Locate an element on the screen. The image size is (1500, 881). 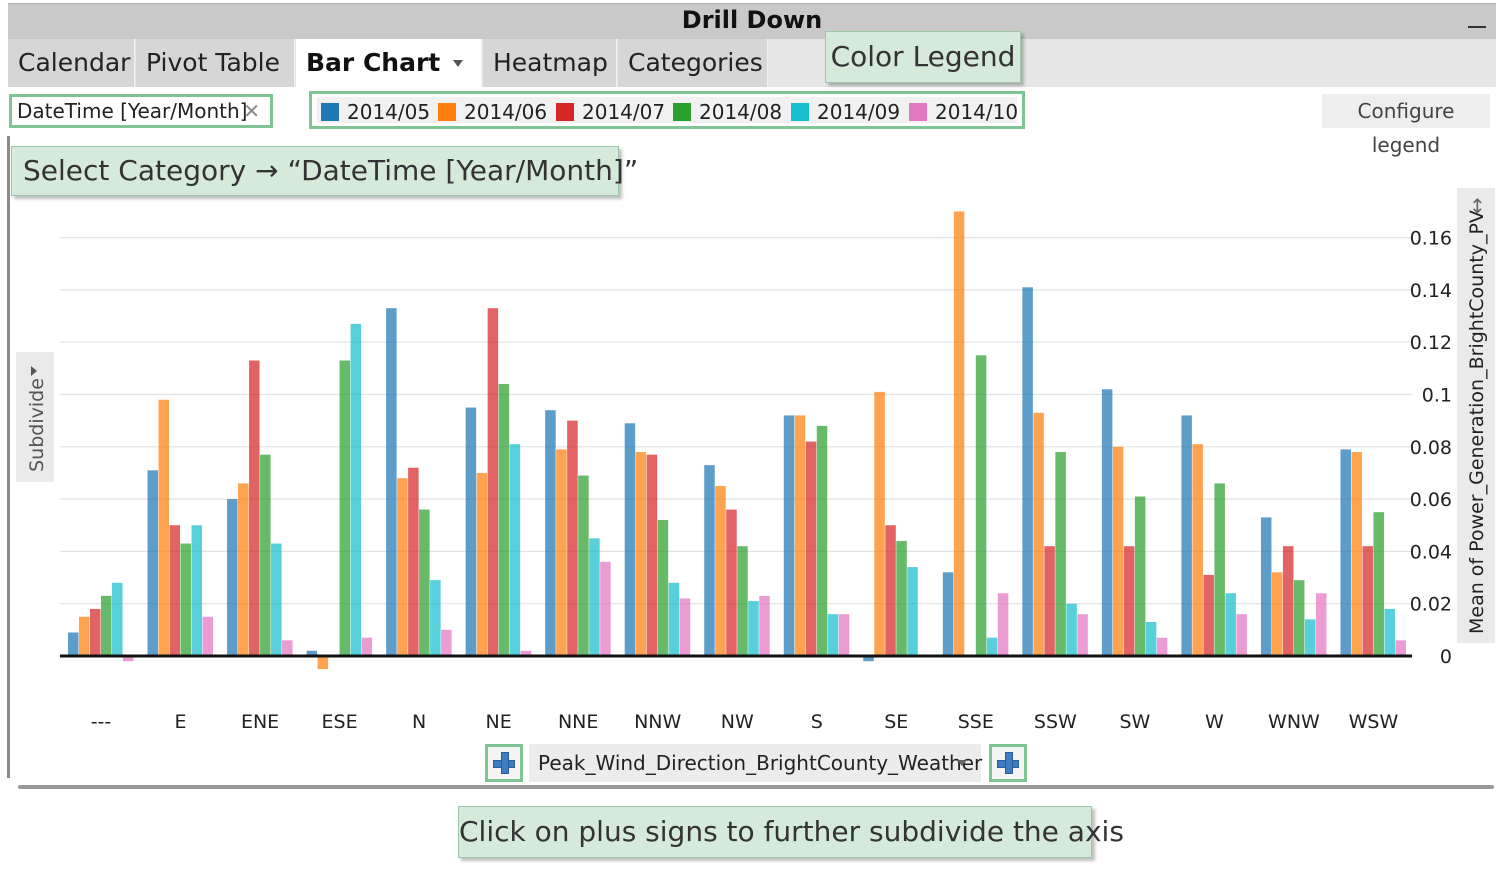
subdivide-panel: Subdivide is located at coordinates (35, 417).